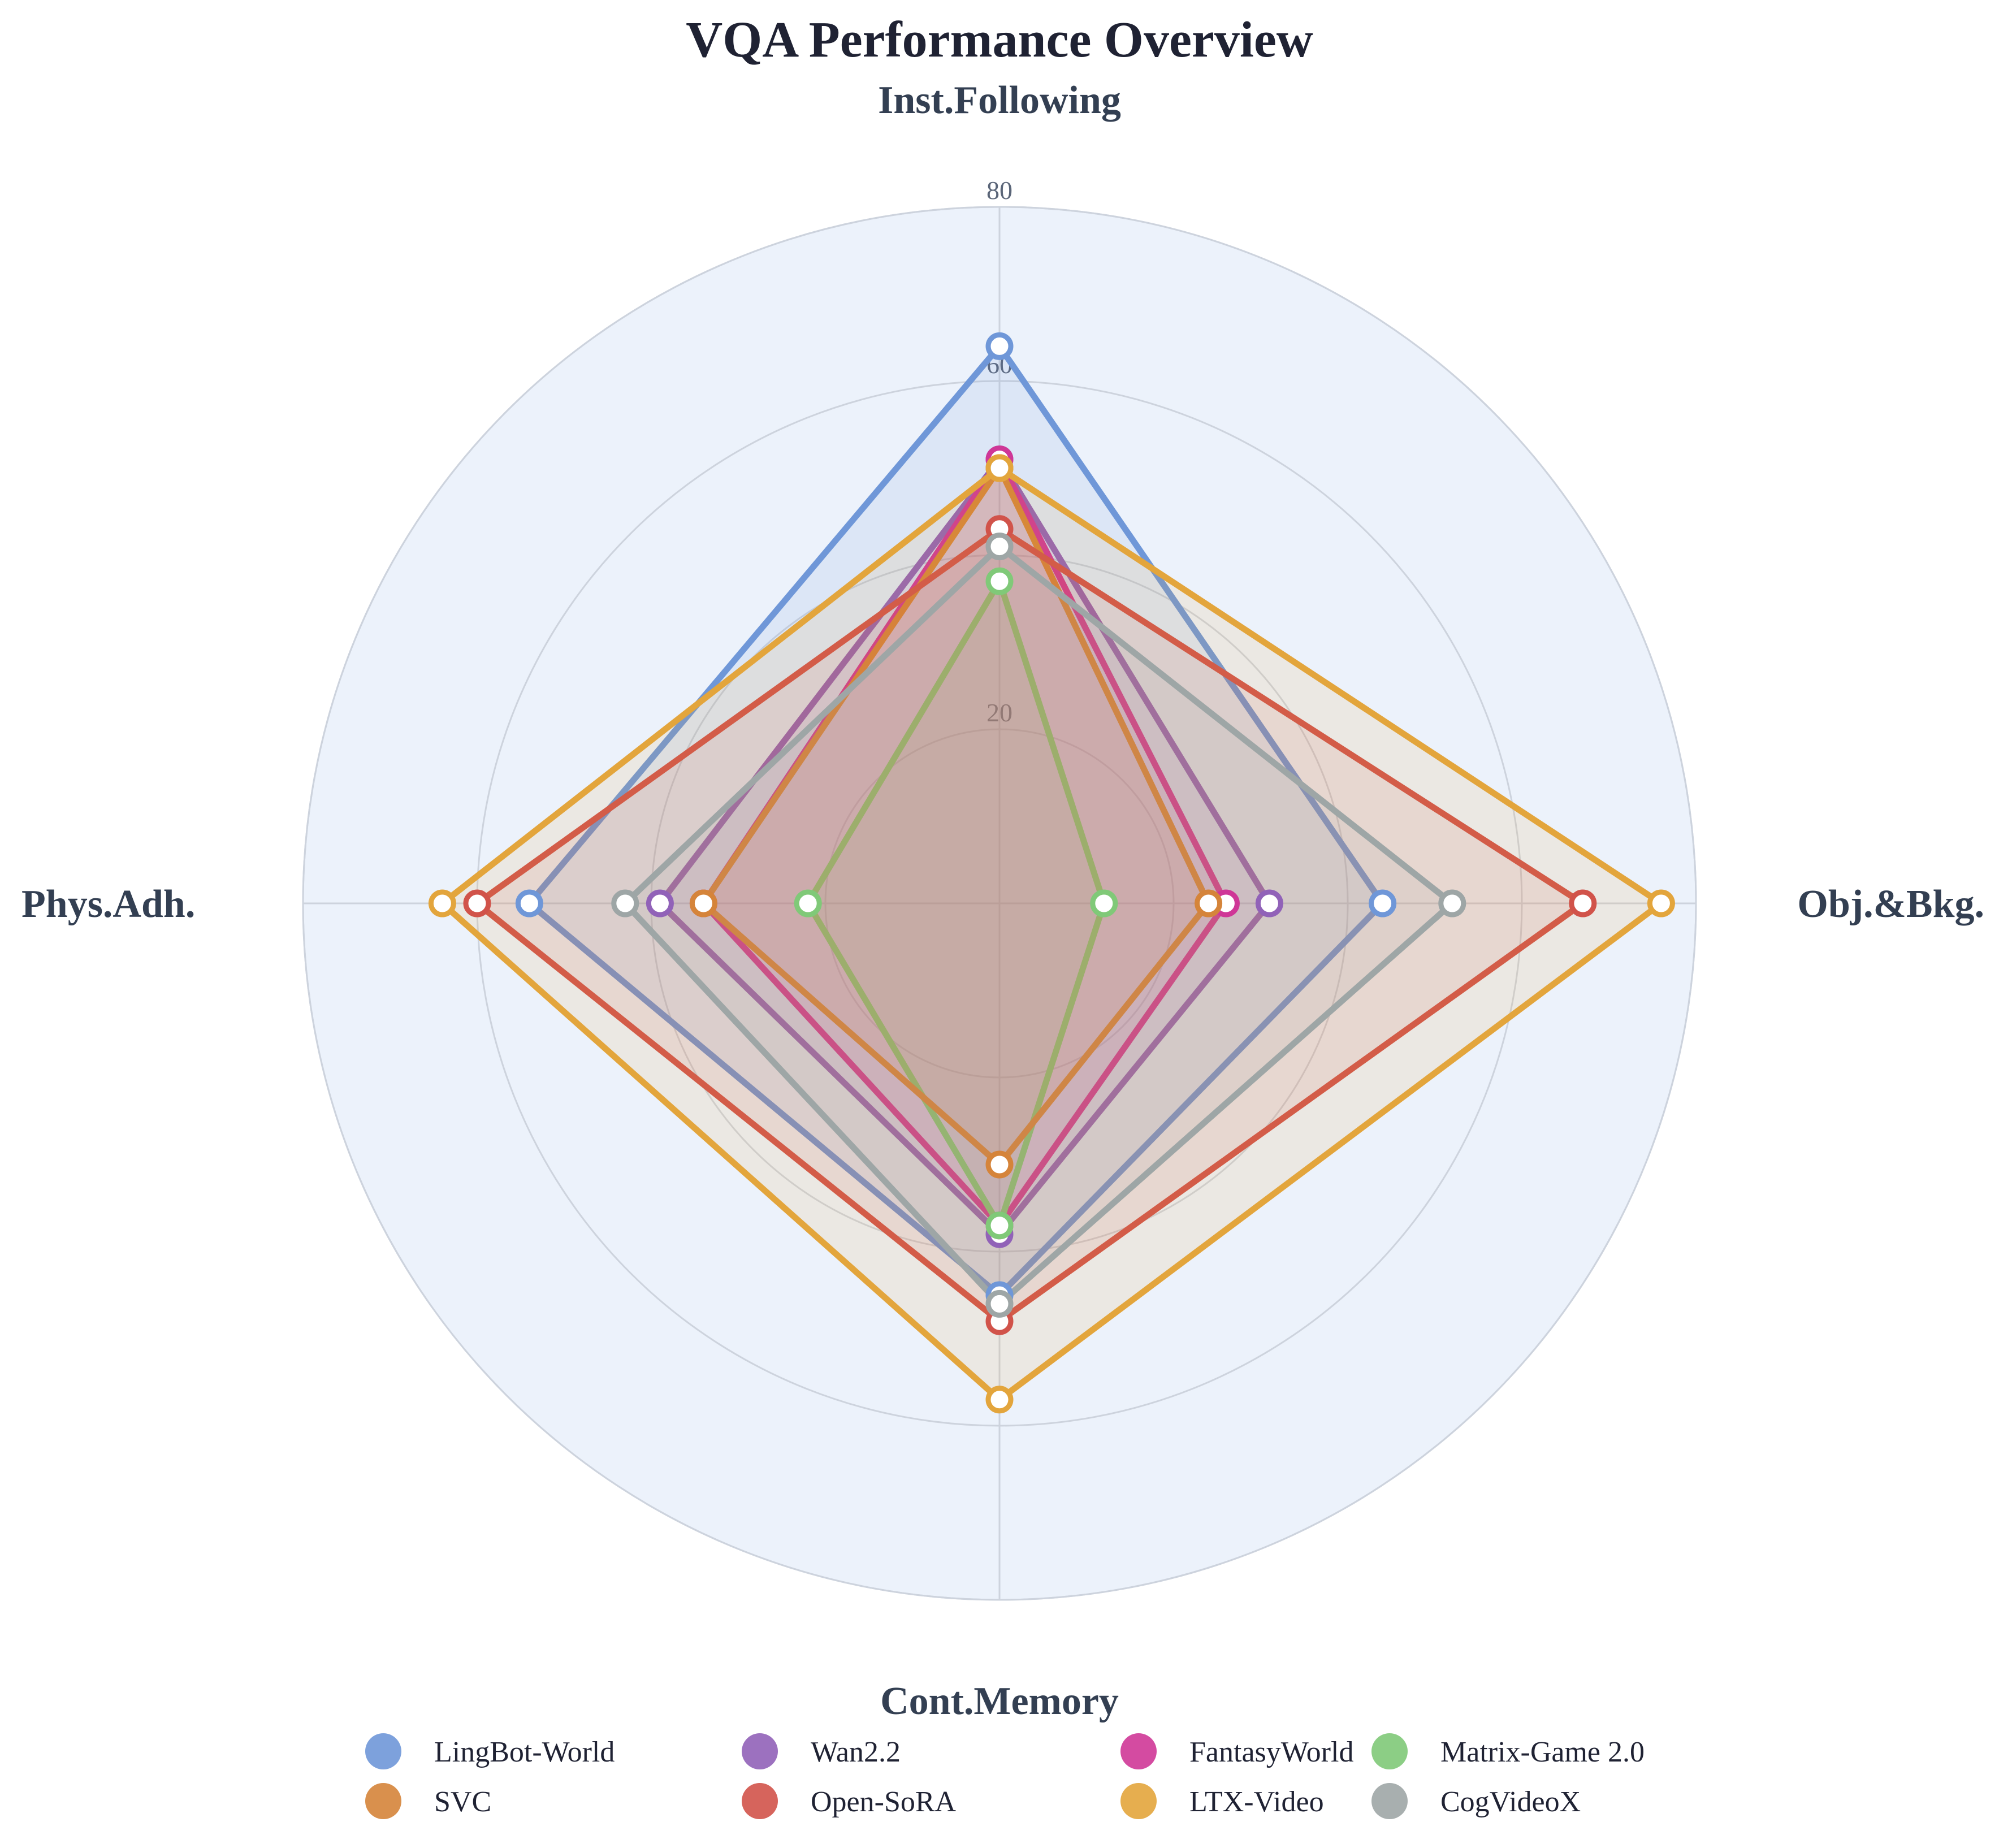 This screenshot has width=1999, height=1848. I want to click on tick-label: 80, so click(999, 191).